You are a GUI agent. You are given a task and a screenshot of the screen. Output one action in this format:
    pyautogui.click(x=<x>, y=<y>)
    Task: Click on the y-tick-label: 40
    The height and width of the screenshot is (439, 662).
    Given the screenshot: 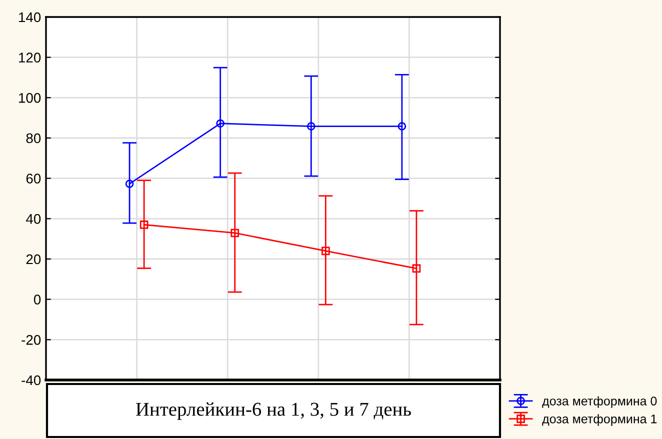 What is the action you would take?
    pyautogui.click(x=33, y=219)
    